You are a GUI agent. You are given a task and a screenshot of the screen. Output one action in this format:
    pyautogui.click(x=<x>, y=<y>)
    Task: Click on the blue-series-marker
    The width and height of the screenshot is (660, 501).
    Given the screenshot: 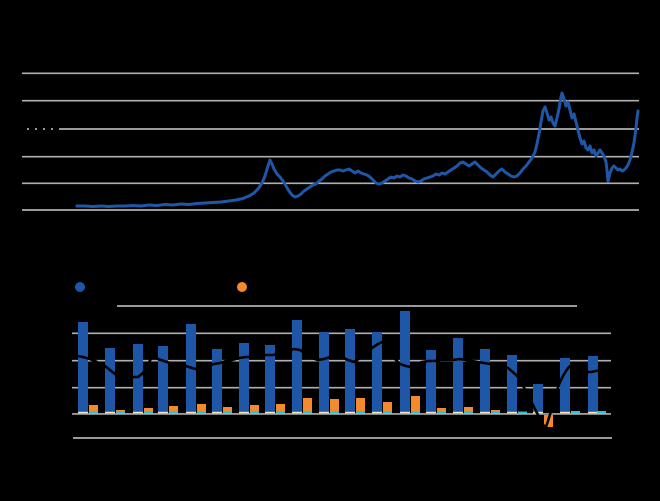 What is the action you would take?
    pyautogui.click(x=80, y=287)
    